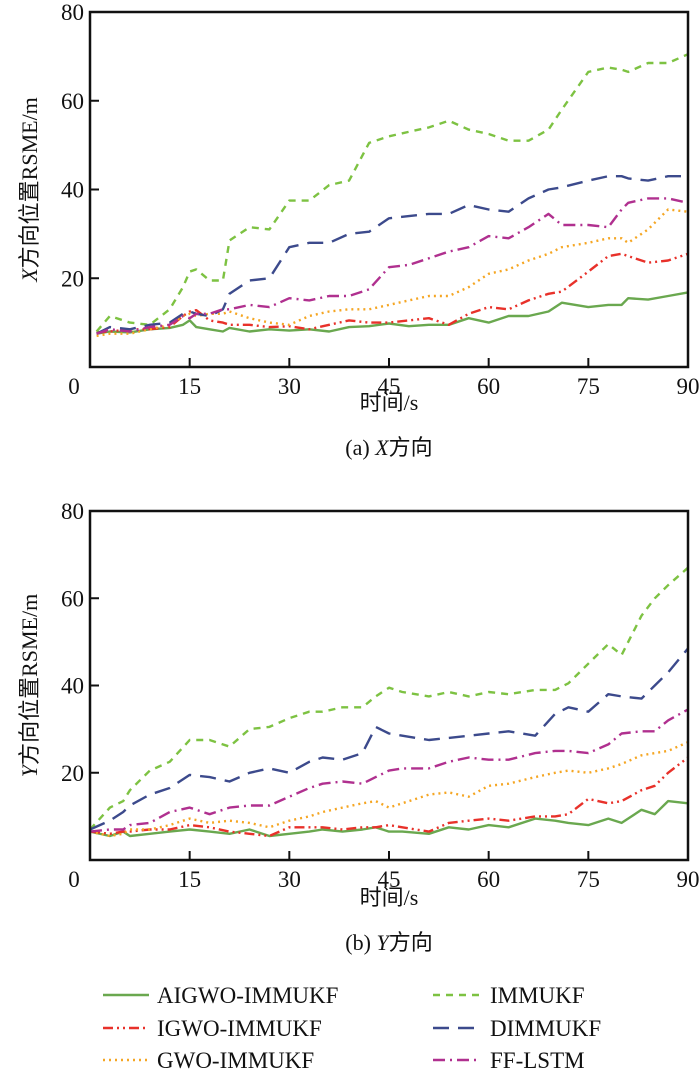 The image size is (700, 1077). I want to click on series-line-dimmukf-a, so click(392, 254).